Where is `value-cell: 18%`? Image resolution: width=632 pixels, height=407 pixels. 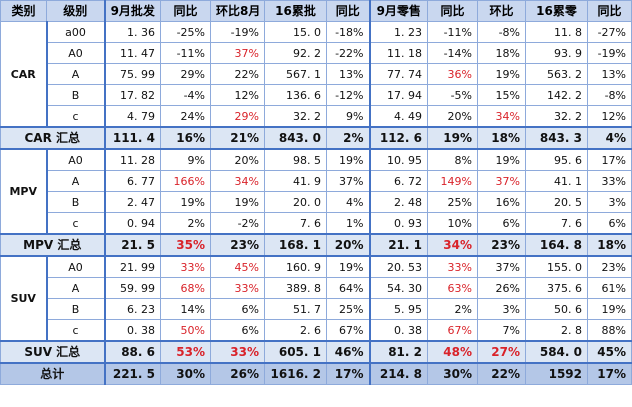 value-cell: 18% is located at coordinates (501, 53).